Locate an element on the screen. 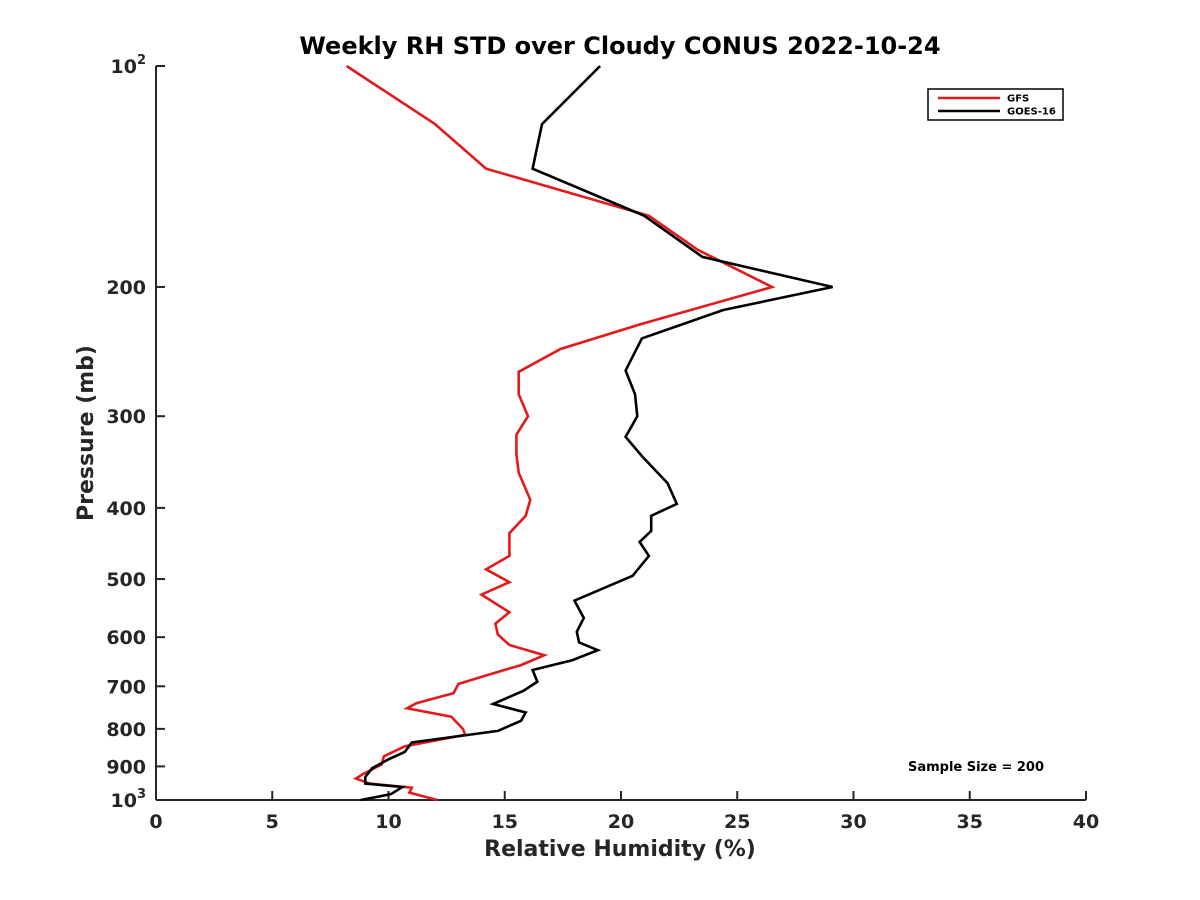  y-tick-label: 10³ is located at coordinates (129, 799).